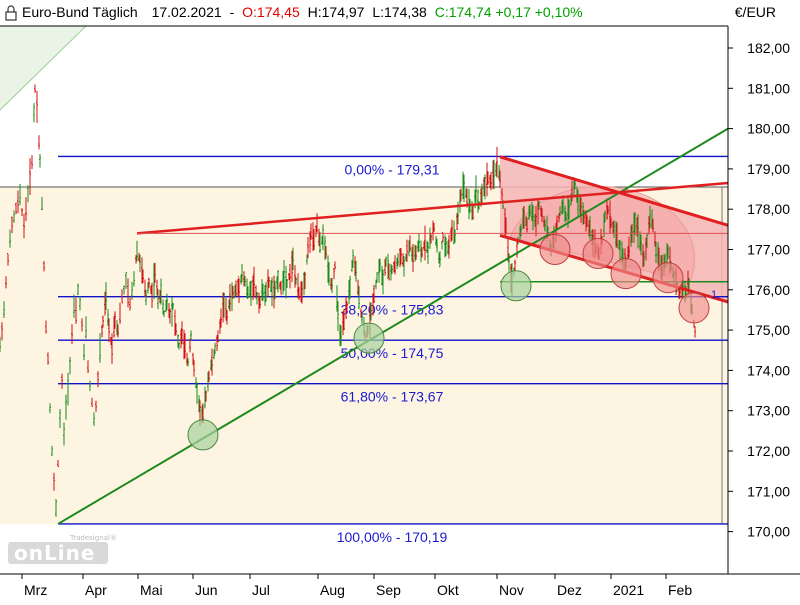  Describe the element at coordinates (35, 590) in the screenshot. I see `x-tick-label: Mrz` at that location.